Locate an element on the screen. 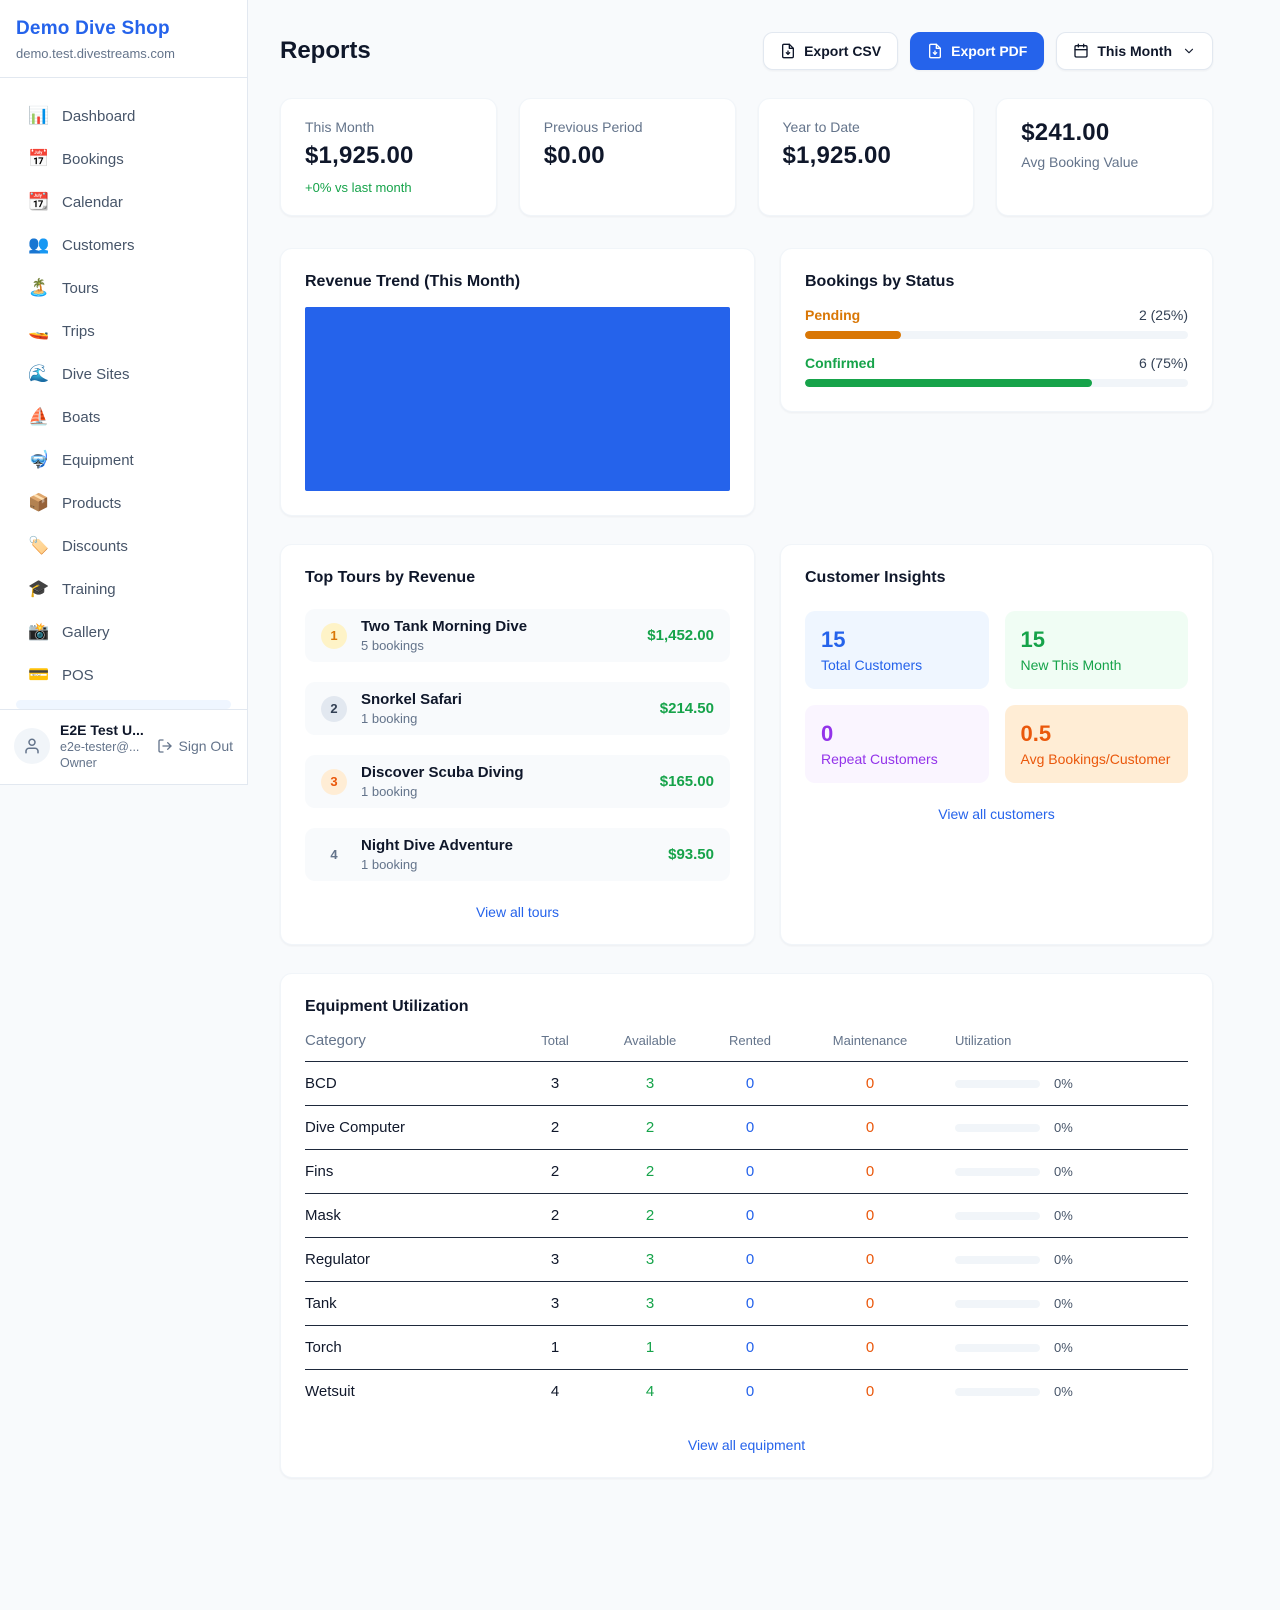 The width and height of the screenshot is (1280, 1610). period-label: This Month is located at coordinates (1134, 51).